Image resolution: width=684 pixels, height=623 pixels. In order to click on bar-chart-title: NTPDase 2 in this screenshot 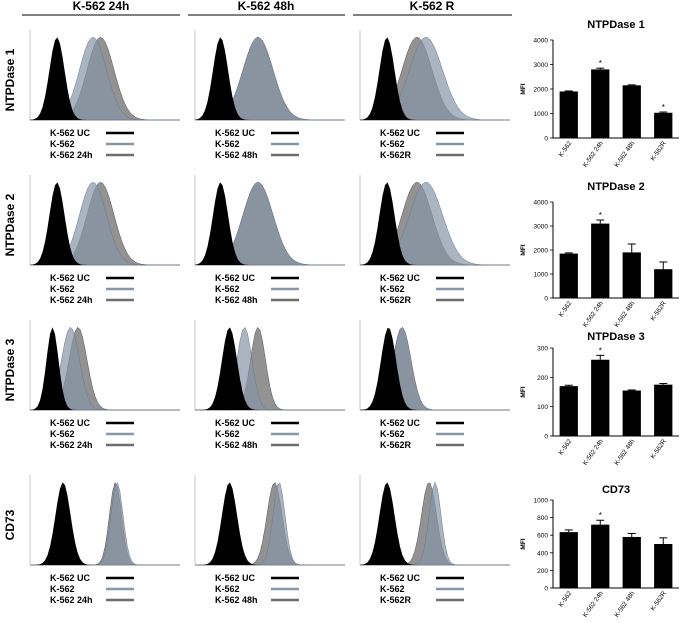, I will do `click(615, 187)`.